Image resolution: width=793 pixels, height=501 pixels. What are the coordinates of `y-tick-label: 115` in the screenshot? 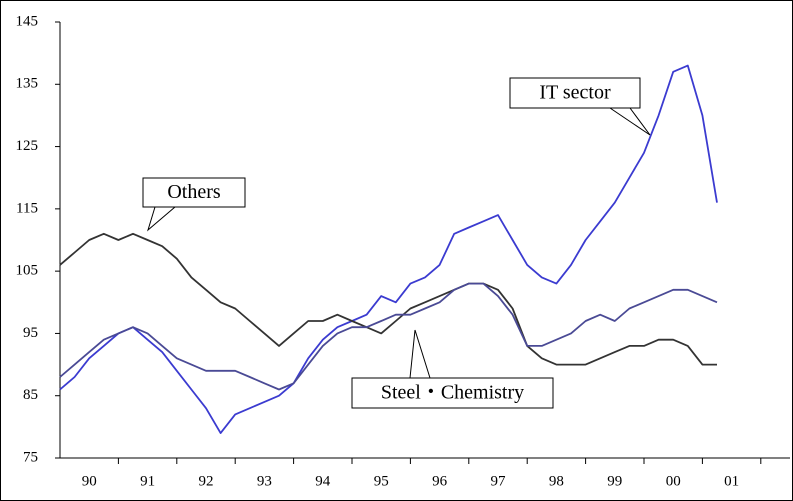 It's located at (27, 208).